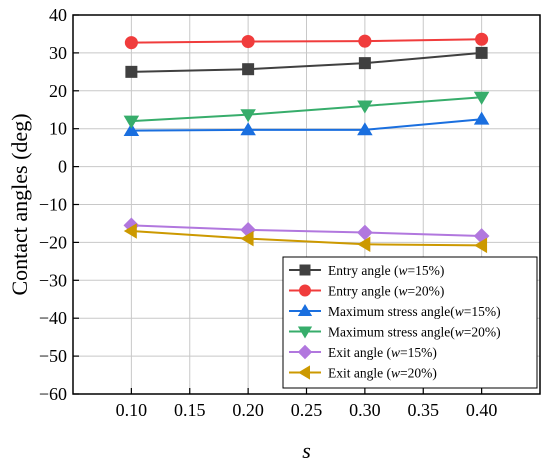 The height and width of the screenshot is (471, 550). I want to click on legend-item: Exit angle (w=20%), so click(363, 373).